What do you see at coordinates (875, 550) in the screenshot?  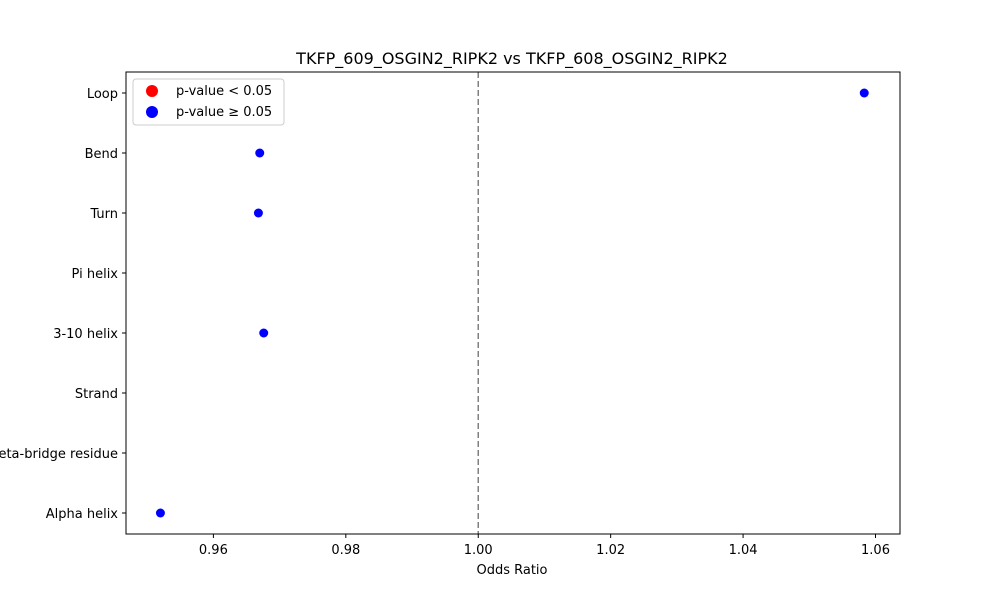 I see `x-tick-label: 1.06` at bounding box center [875, 550].